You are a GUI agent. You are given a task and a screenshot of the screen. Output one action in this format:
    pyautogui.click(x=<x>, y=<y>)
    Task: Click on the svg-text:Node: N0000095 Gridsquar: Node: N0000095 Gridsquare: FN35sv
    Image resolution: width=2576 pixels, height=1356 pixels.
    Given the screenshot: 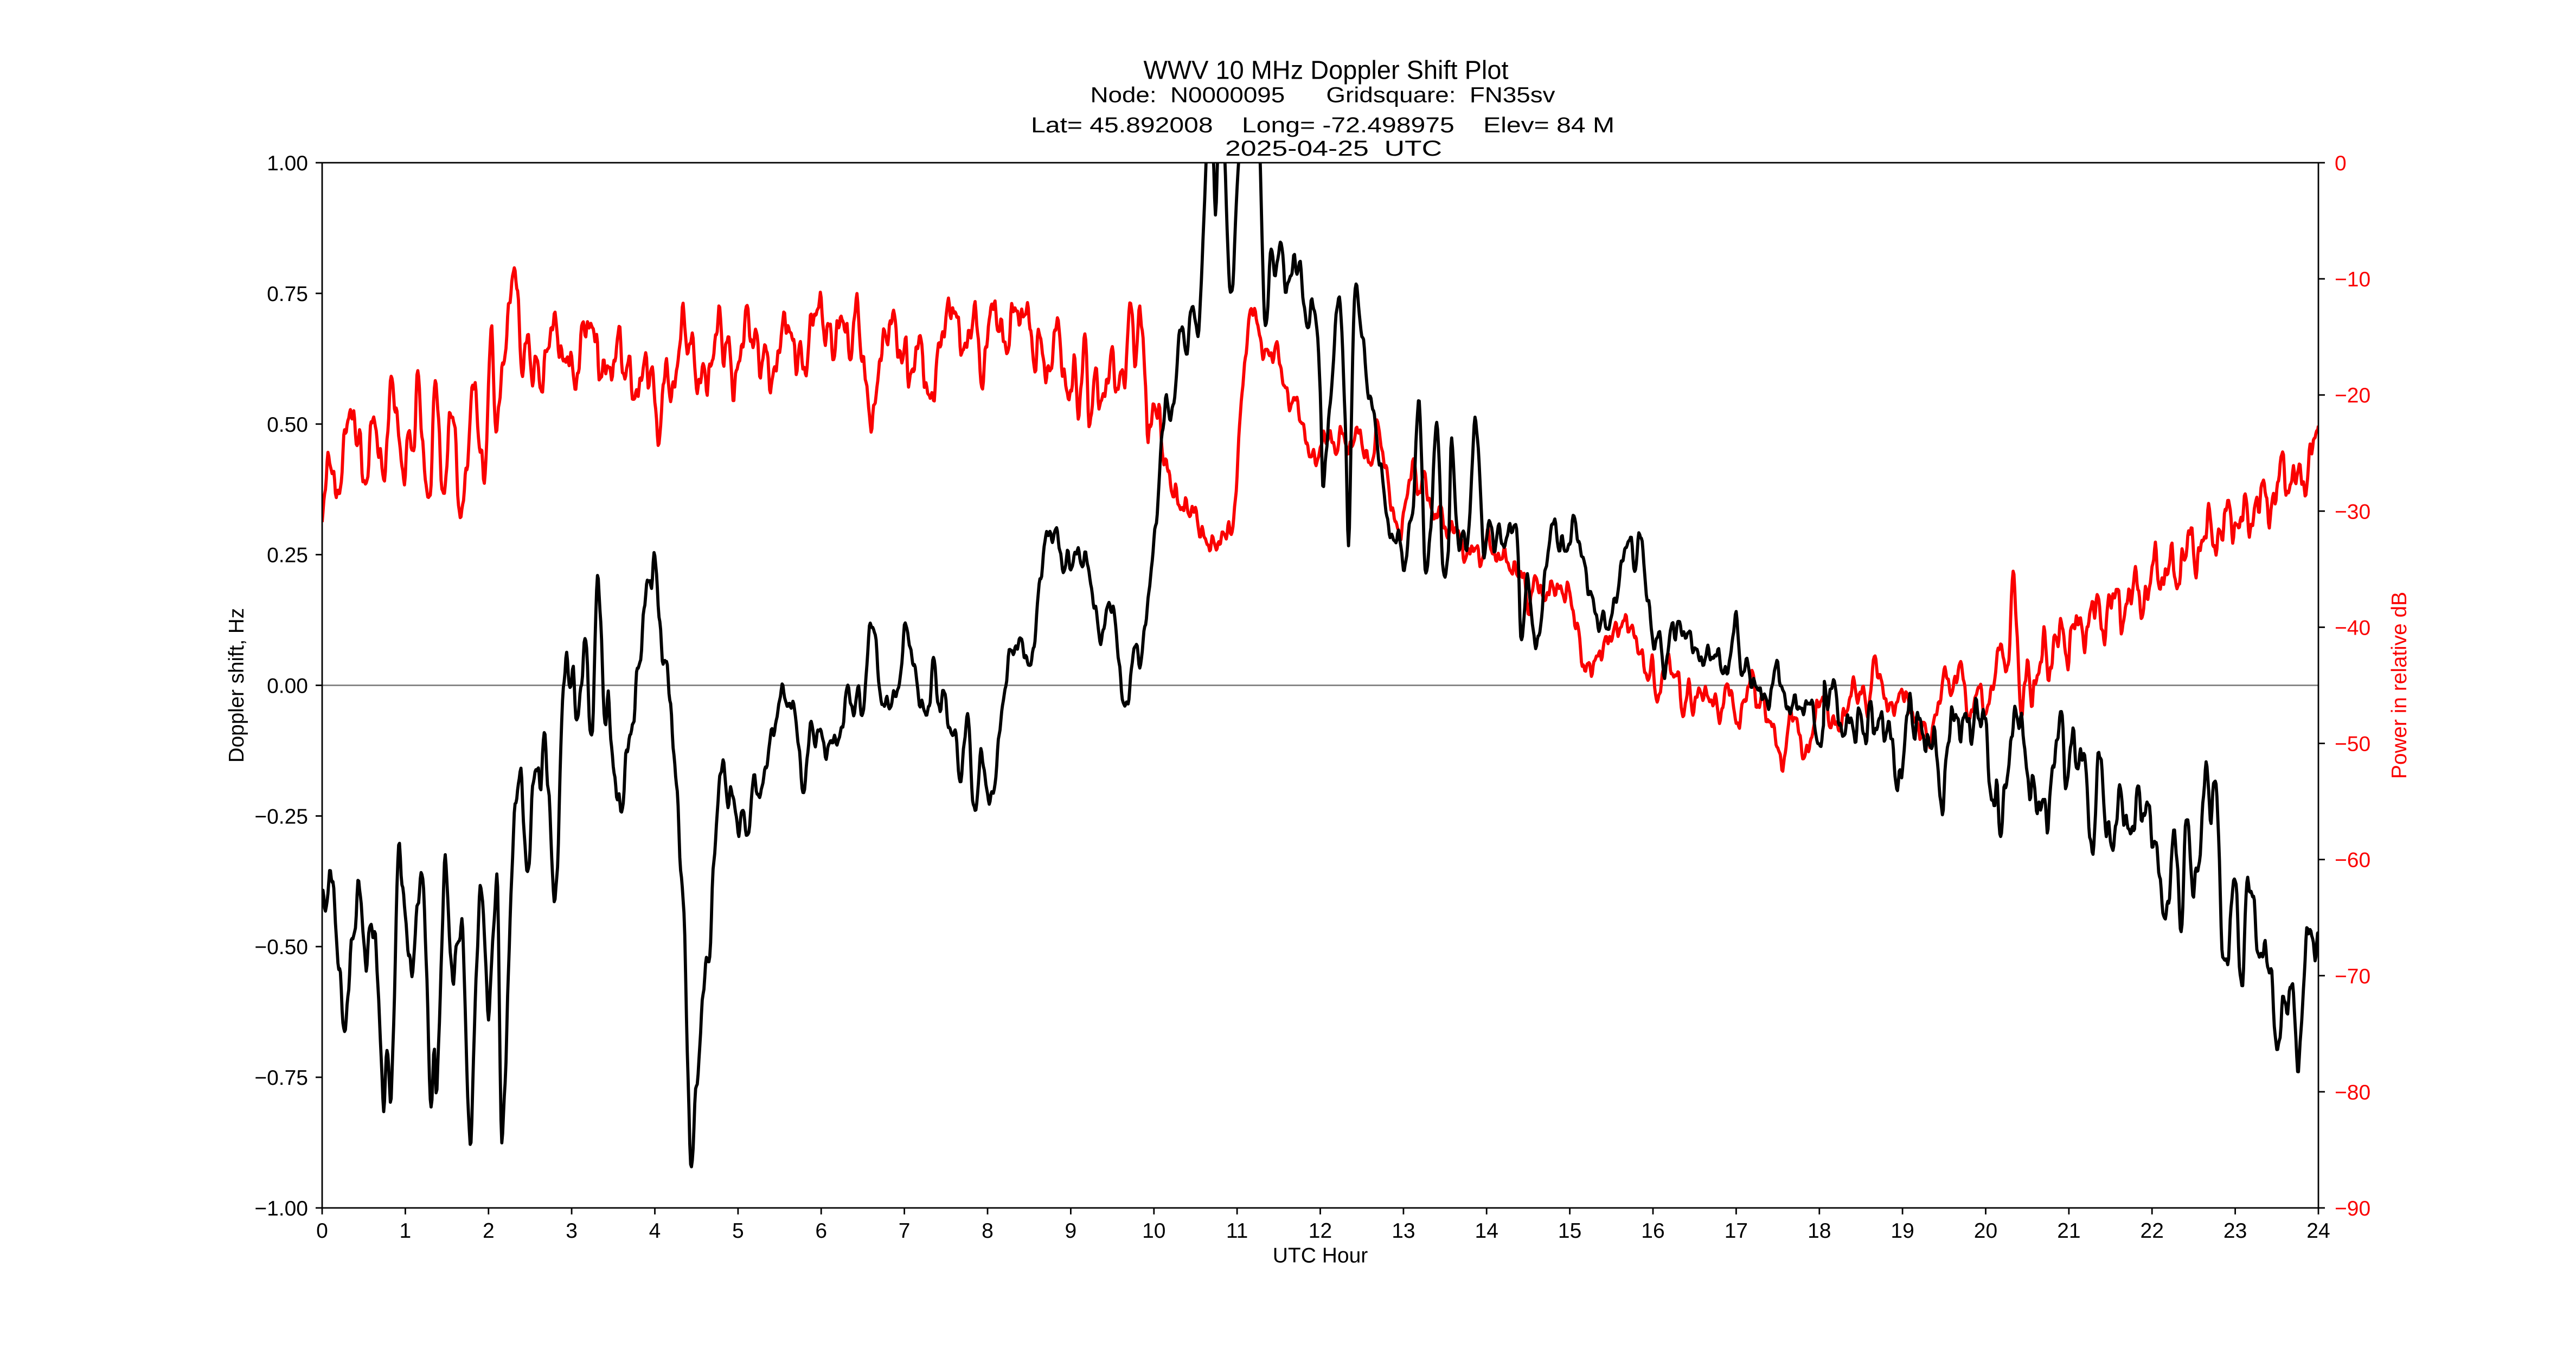 What is the action you would take?
    pyautogui.click(x=1323, y=95)
    